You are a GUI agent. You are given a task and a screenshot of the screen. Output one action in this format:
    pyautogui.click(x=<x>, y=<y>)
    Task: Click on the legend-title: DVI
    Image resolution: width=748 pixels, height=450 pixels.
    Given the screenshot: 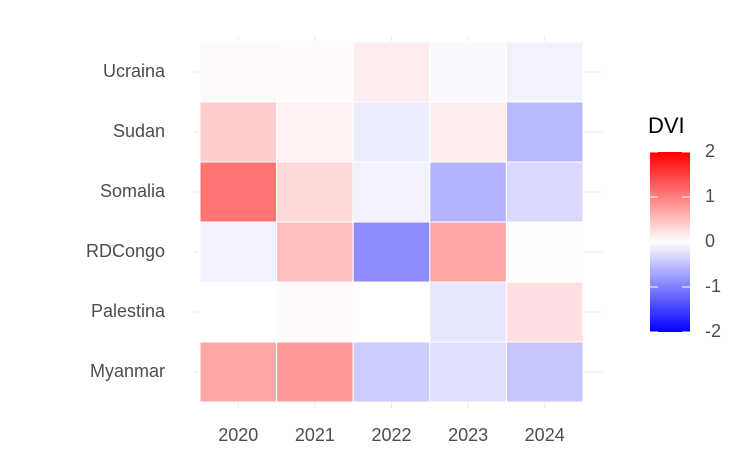 What is the action you would take?
    pyautogui.click(x=666, y=125)
    